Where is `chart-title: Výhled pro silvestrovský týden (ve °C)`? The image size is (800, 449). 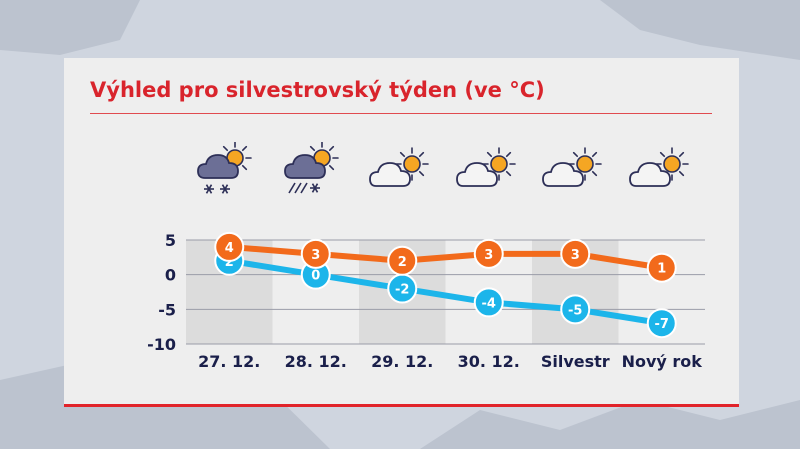
chart-title: Výhled pro silvestrovský týden (ve °C) is located at coordinates (317, 90).